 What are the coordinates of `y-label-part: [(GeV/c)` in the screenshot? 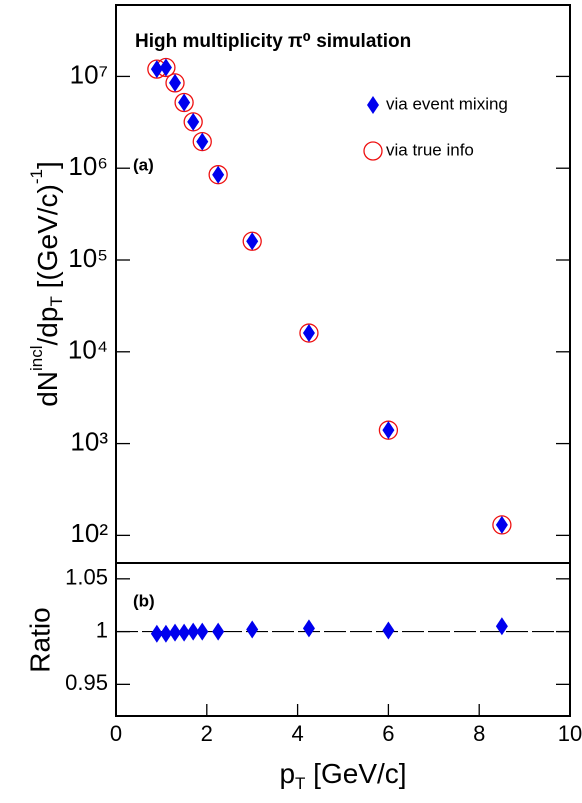 It's located at (47, 240).